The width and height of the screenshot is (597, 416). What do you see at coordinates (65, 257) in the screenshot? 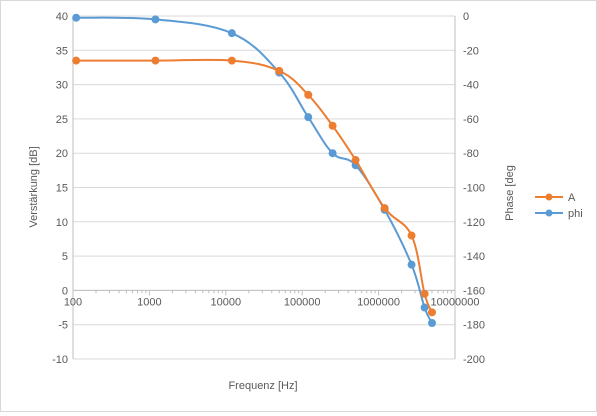
I see `y-left-tick-label: 5` at bounding box center [65, 257].